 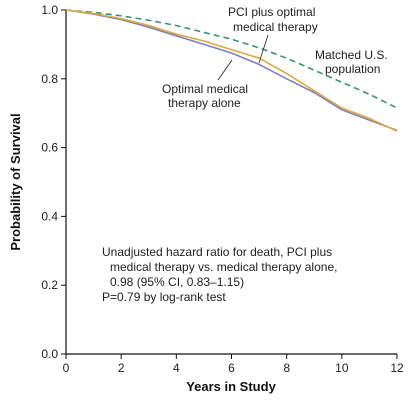 What do you see at coordinates (176, 368) in the screenshot?
I see `x-tick-label: 4` at bounding box center [176, 368].